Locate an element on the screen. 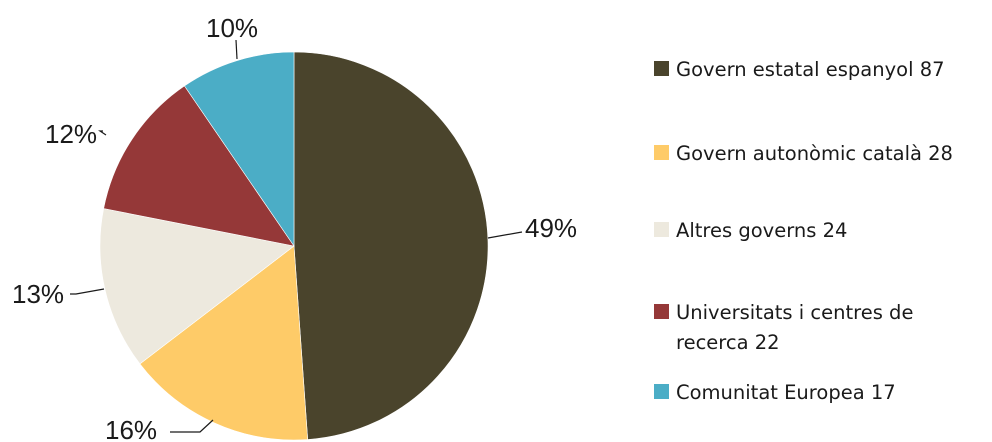 The width and height of the screenshot is (992, 442). legend-item: Universitats i centres de recerca 22 is located at coordinates (815, 328).